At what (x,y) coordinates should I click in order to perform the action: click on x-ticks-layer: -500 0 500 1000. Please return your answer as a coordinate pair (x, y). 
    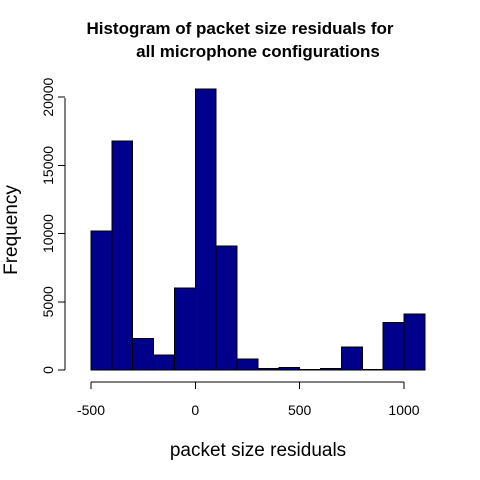
    Looking at the image, I should click on (248, 400).